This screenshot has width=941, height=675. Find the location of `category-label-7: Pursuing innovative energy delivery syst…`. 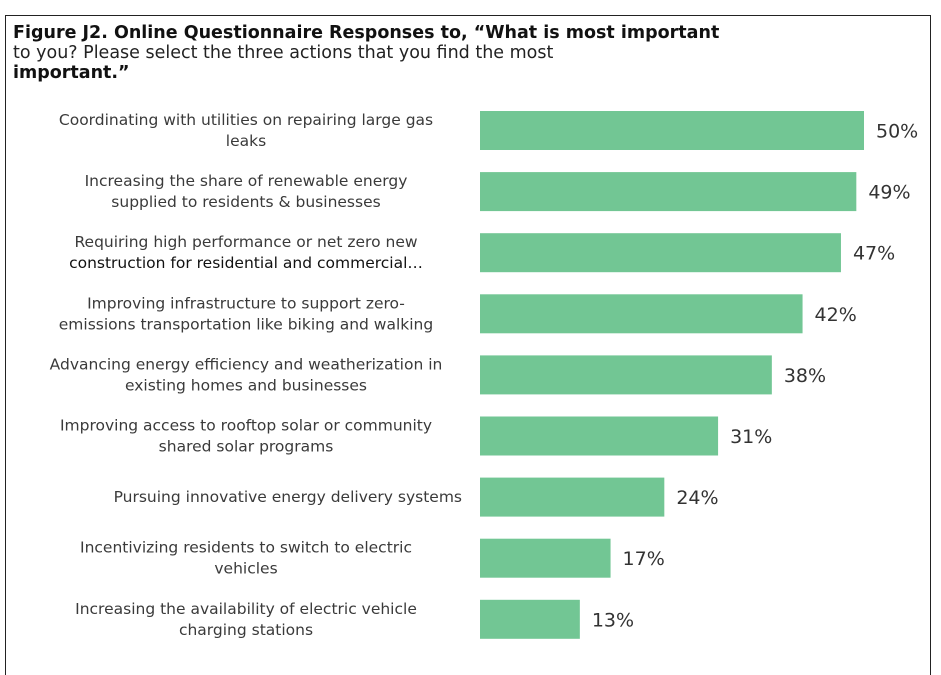

category-label-7: Pursuing innovative energy delivery syst… is located at coordinates (288, 497).